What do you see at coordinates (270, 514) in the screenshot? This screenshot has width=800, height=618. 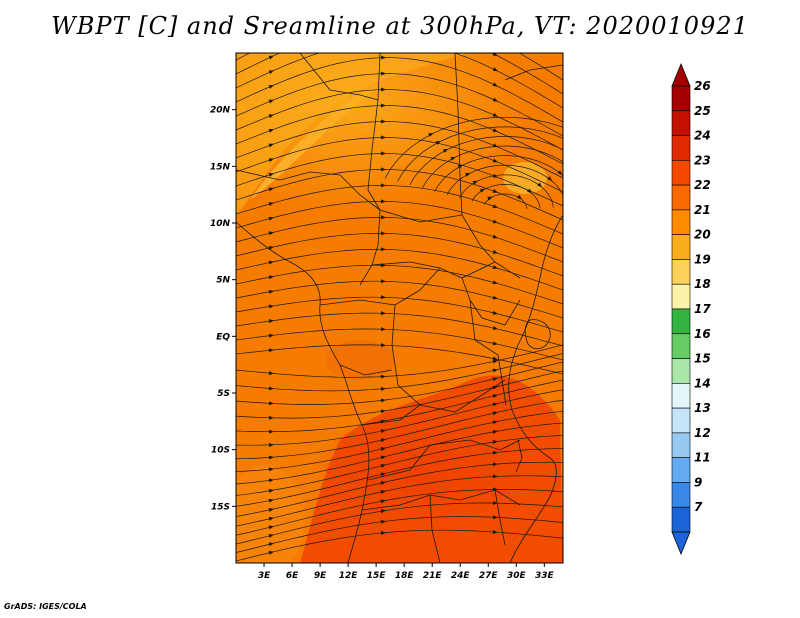 I see `wbpt-southwest-cool` at bounding box center [270, 514].